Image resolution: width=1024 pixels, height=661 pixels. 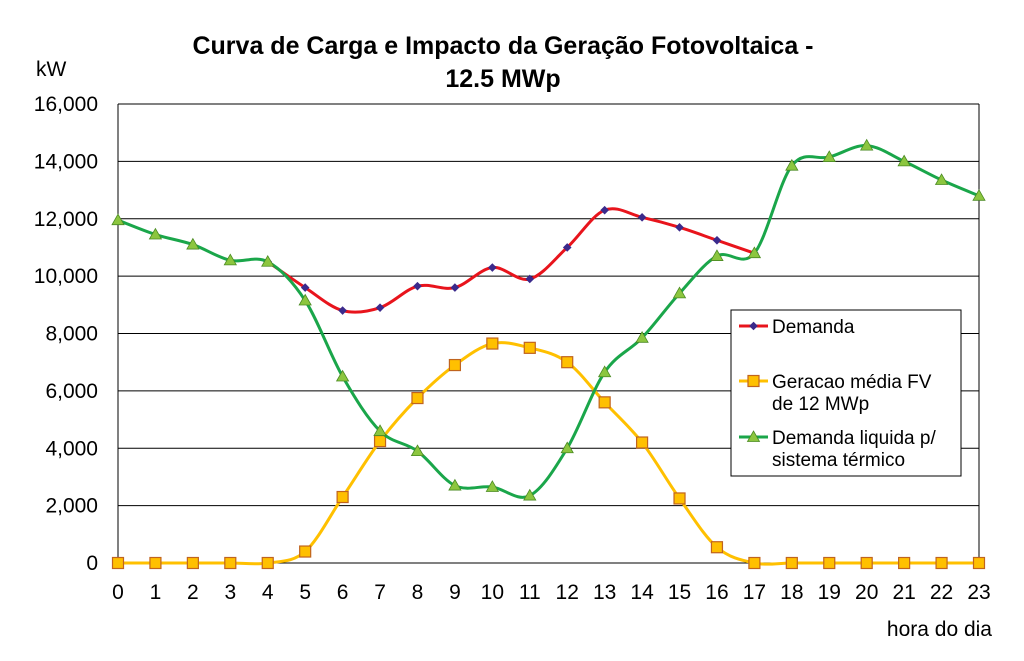 I want to click on x-tick-label-23: 23, so click(x=978, y=592).